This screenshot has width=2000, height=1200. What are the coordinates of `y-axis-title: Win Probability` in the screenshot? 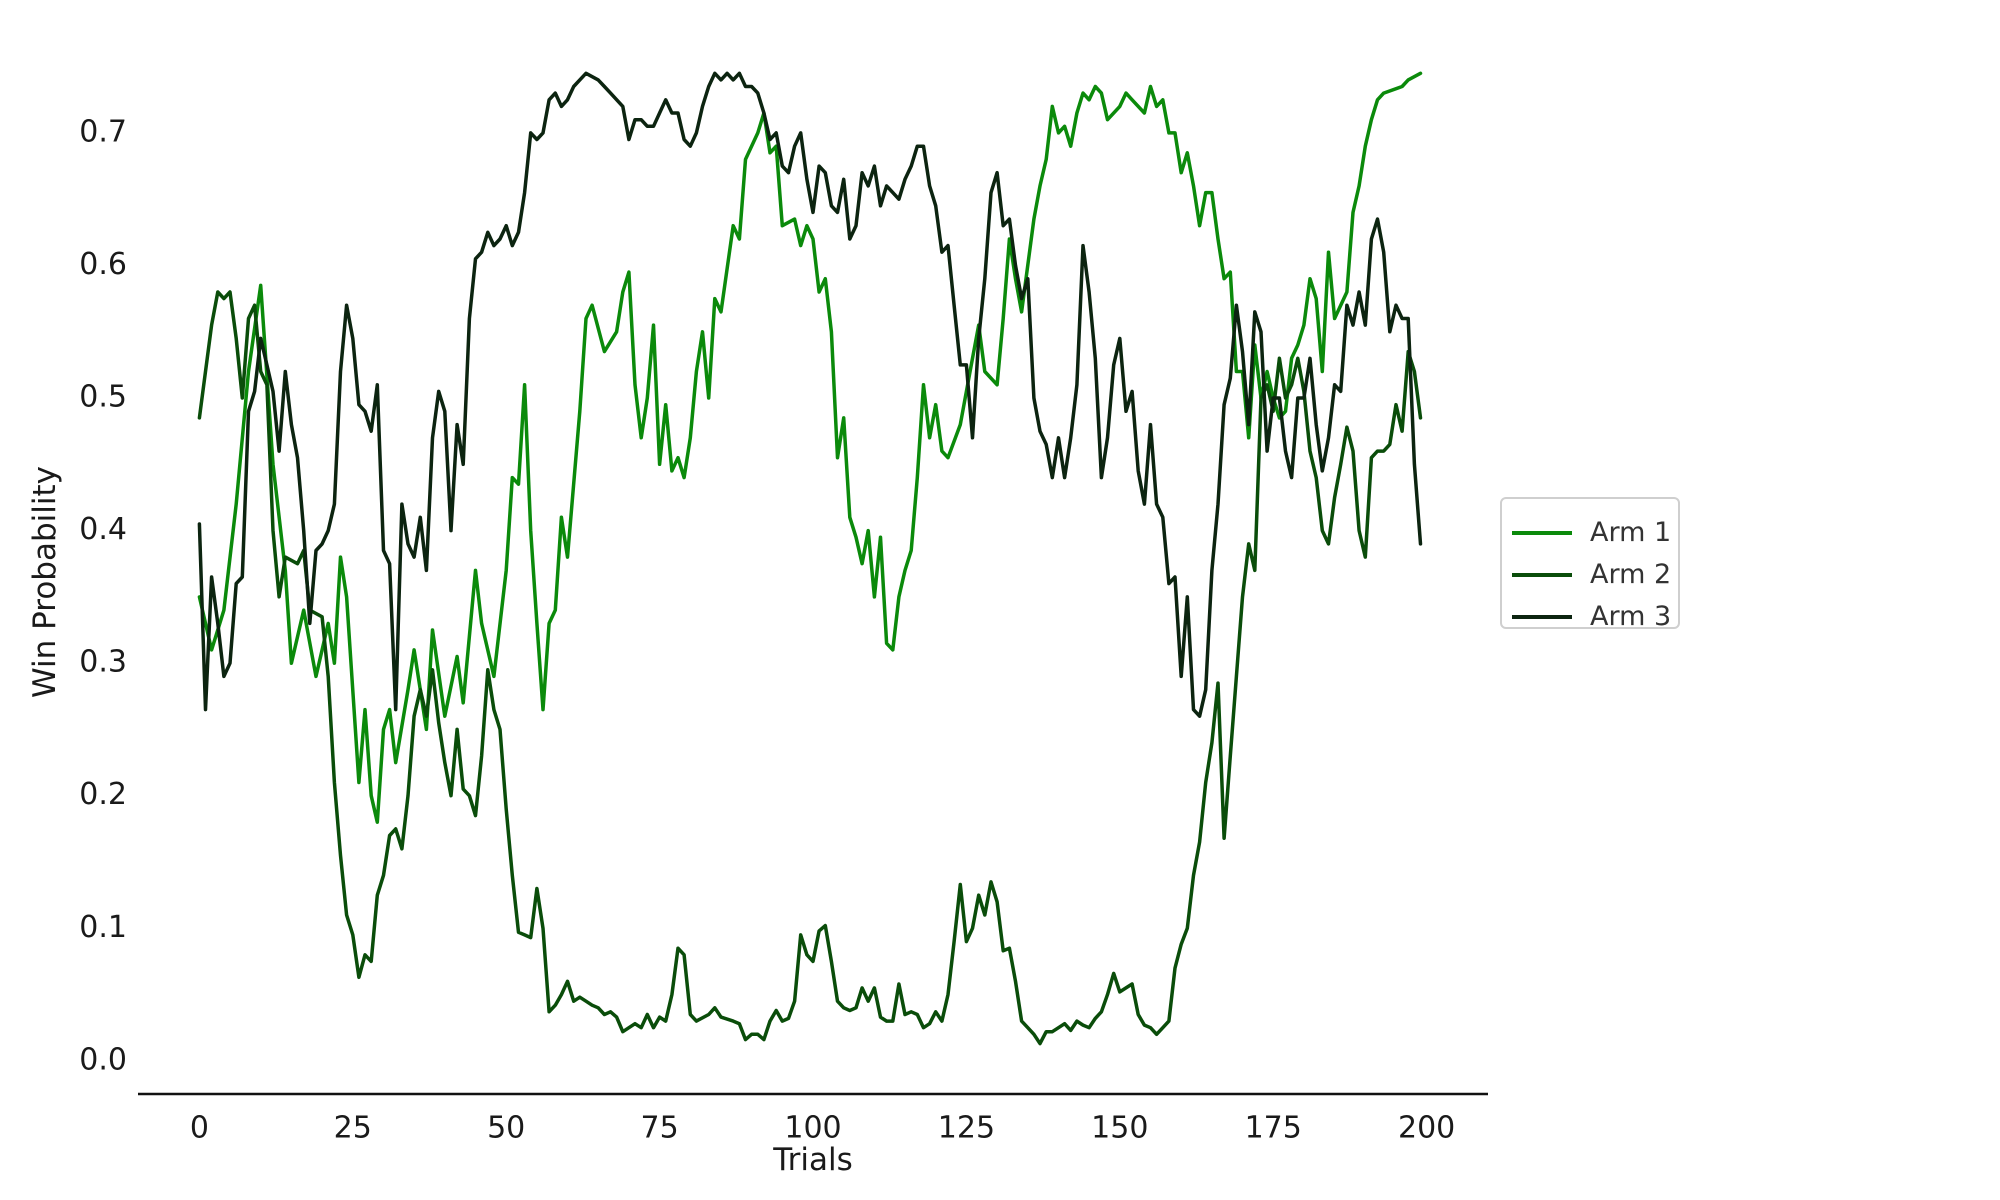 It's located at (45, 582).